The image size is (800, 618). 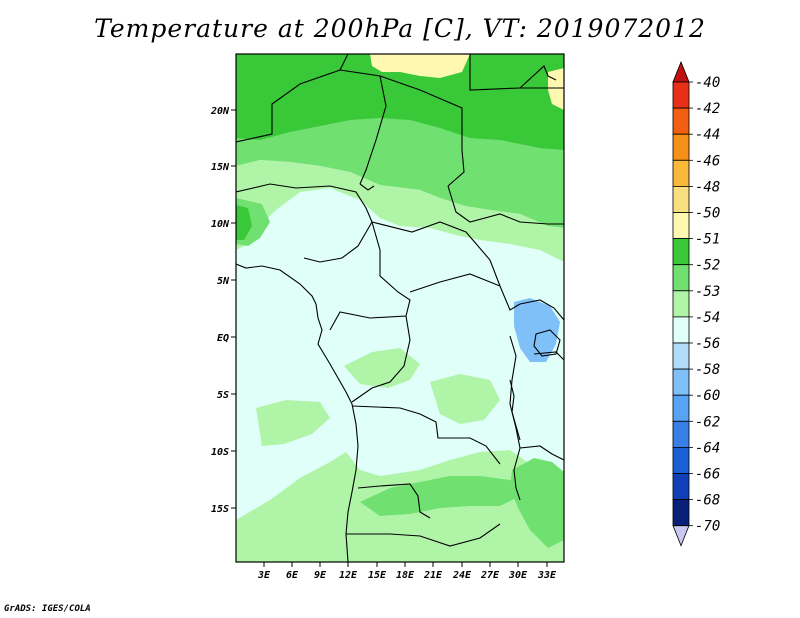 What do you see at coordinates (707, 187) in the screenshot?
I see `colorbar-label: -48` at bounding box center [707, 187].